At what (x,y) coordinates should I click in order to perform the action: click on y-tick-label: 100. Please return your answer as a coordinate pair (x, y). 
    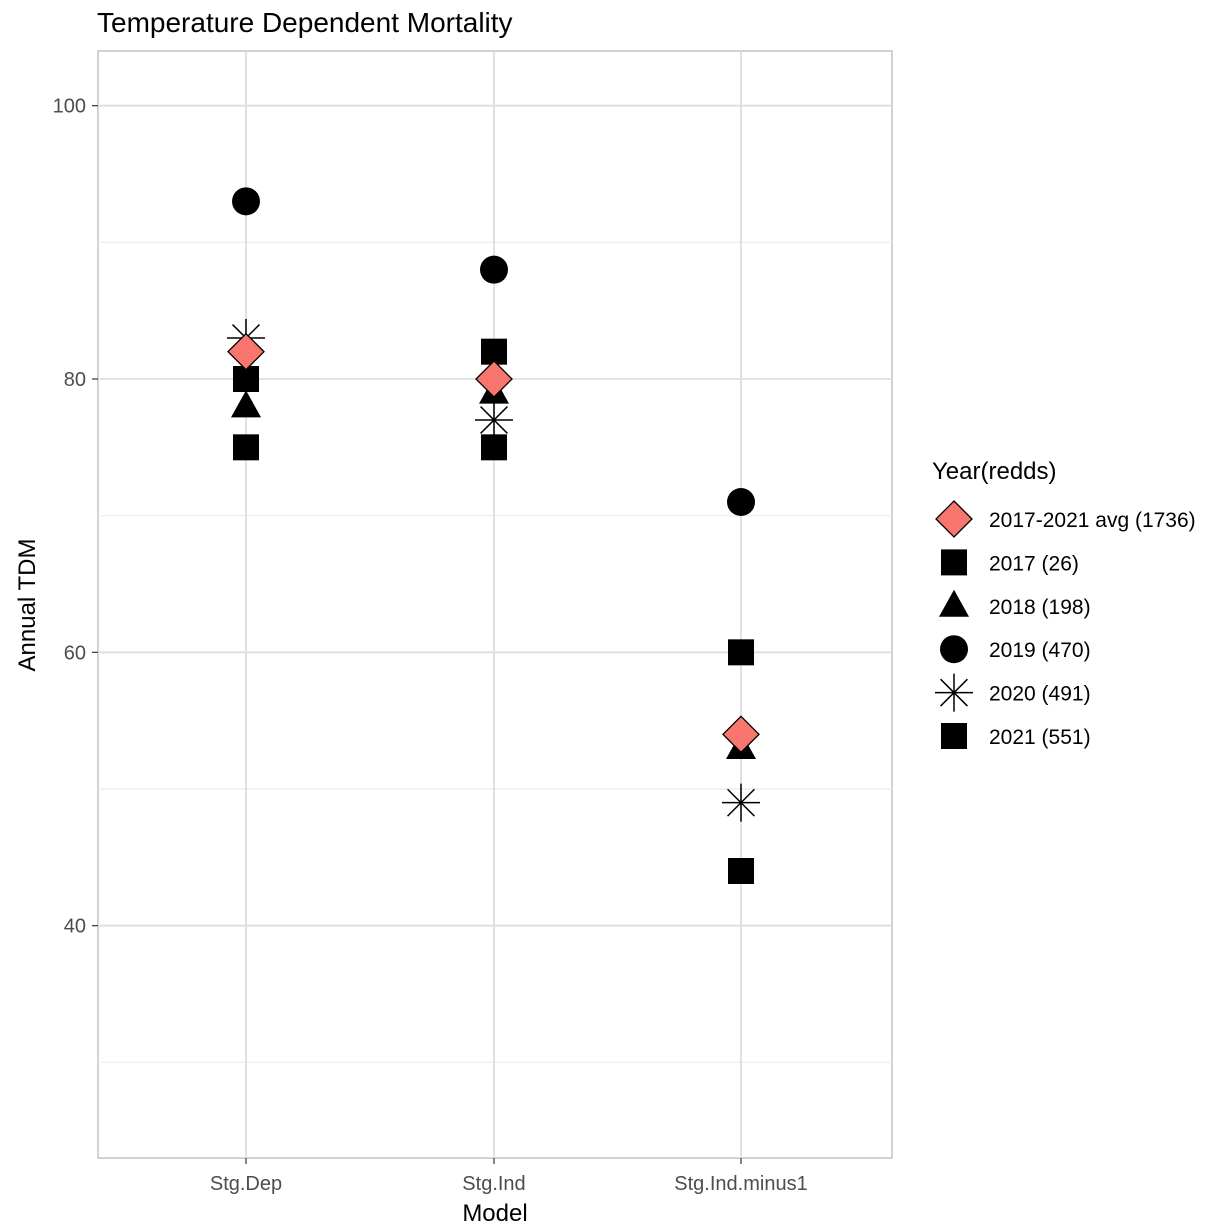
    Looking at the image, I should click on (69, 107).